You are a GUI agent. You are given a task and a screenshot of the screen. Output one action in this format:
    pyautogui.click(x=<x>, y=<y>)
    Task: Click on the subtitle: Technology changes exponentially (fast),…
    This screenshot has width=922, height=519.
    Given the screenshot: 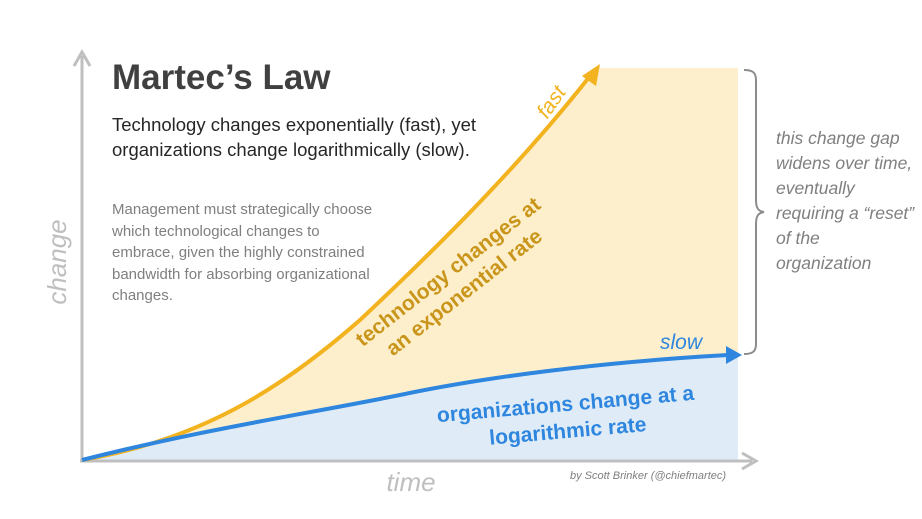 What is the action you would take?
    pyautogui.click(x=294, y=137)
    